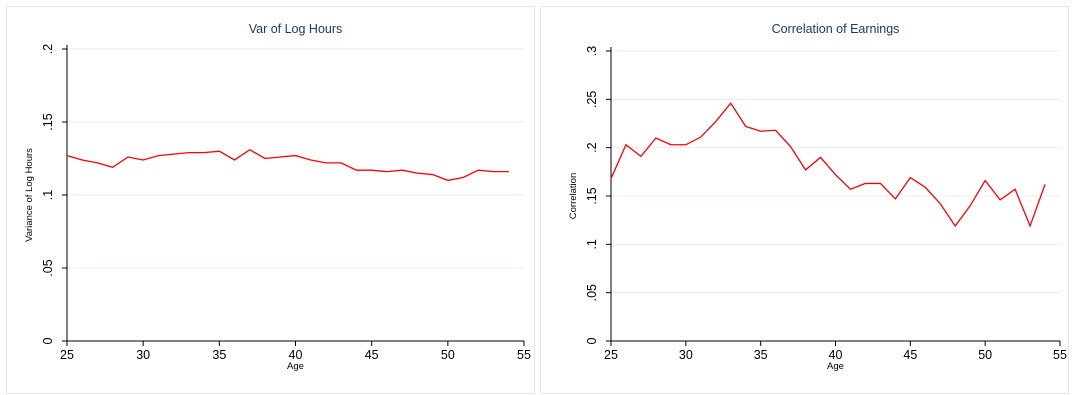 The image size is (1073, 395). What do you see at coordinates (29, 195) in the screenshot?
I see `y-axis-label: Variance of Log Hours` at bounding box center [29, 195].